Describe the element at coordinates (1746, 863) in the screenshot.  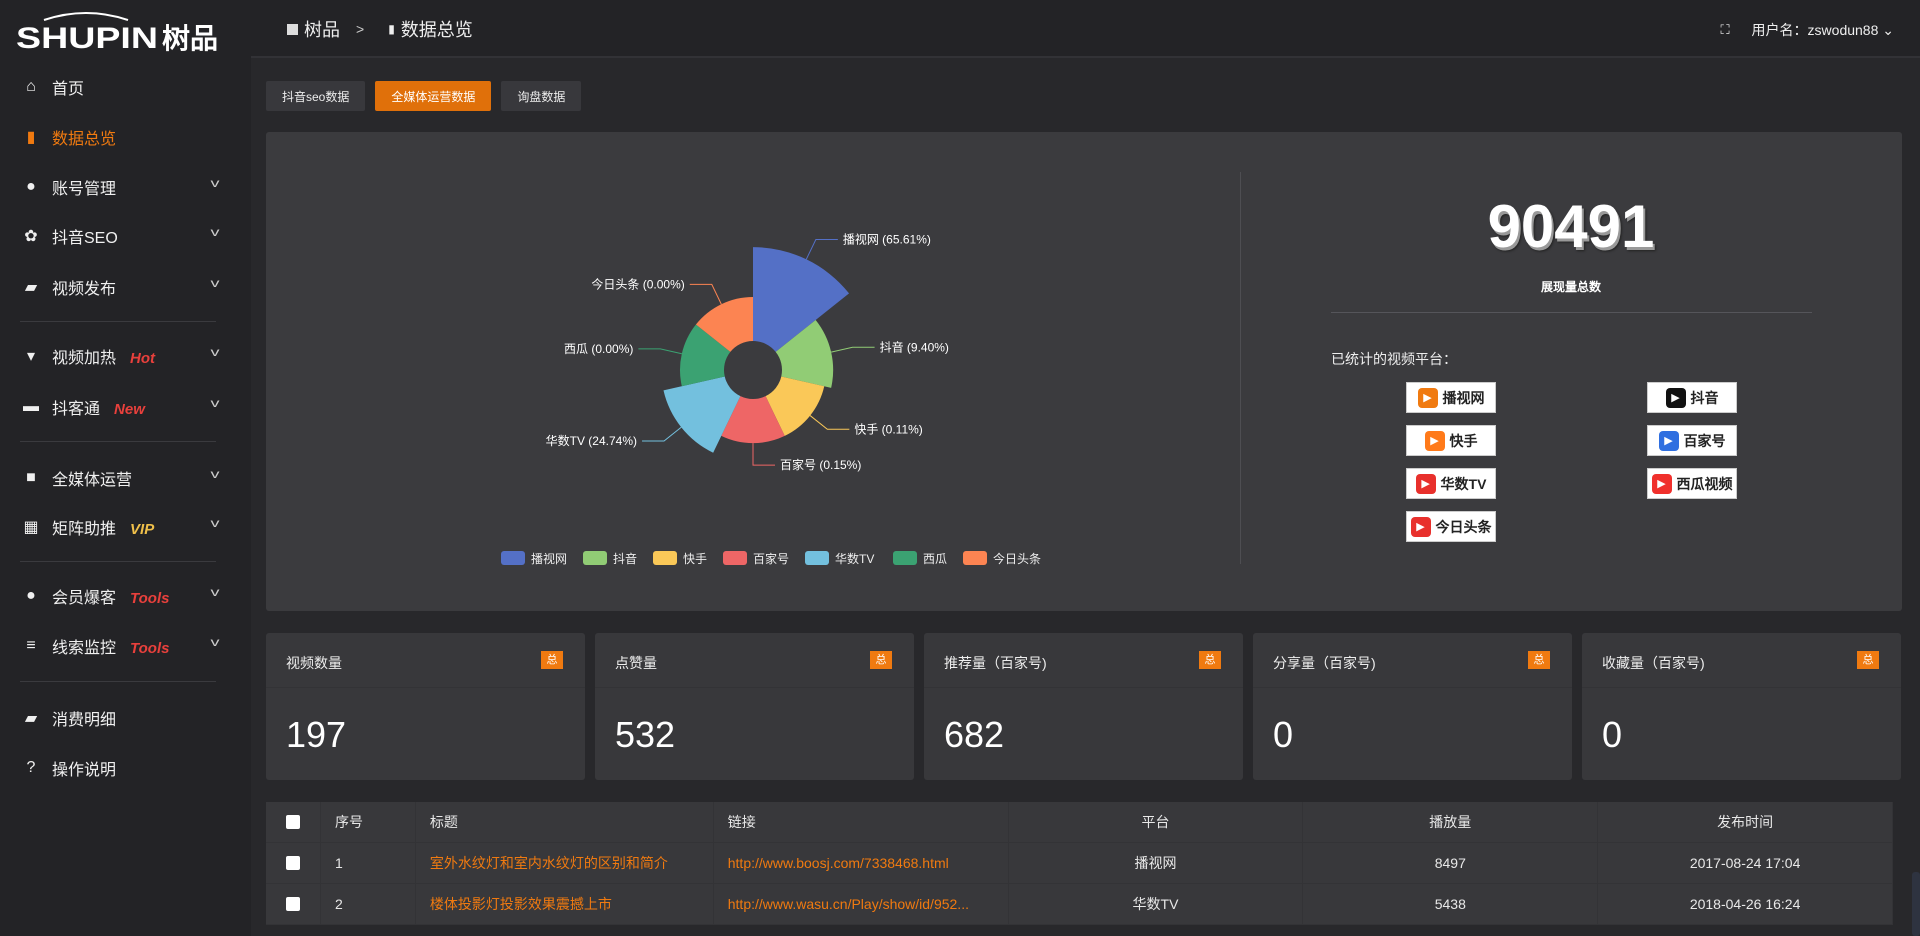
I see `cell-date: 2017-08-24 17:04` at that location.